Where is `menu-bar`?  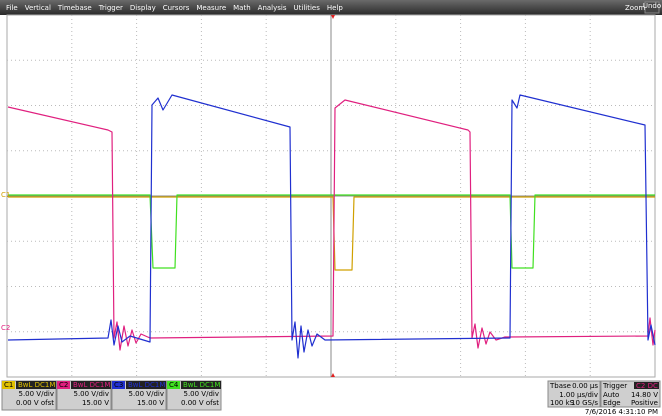 menu-bar is located at coordinates (331, 7).